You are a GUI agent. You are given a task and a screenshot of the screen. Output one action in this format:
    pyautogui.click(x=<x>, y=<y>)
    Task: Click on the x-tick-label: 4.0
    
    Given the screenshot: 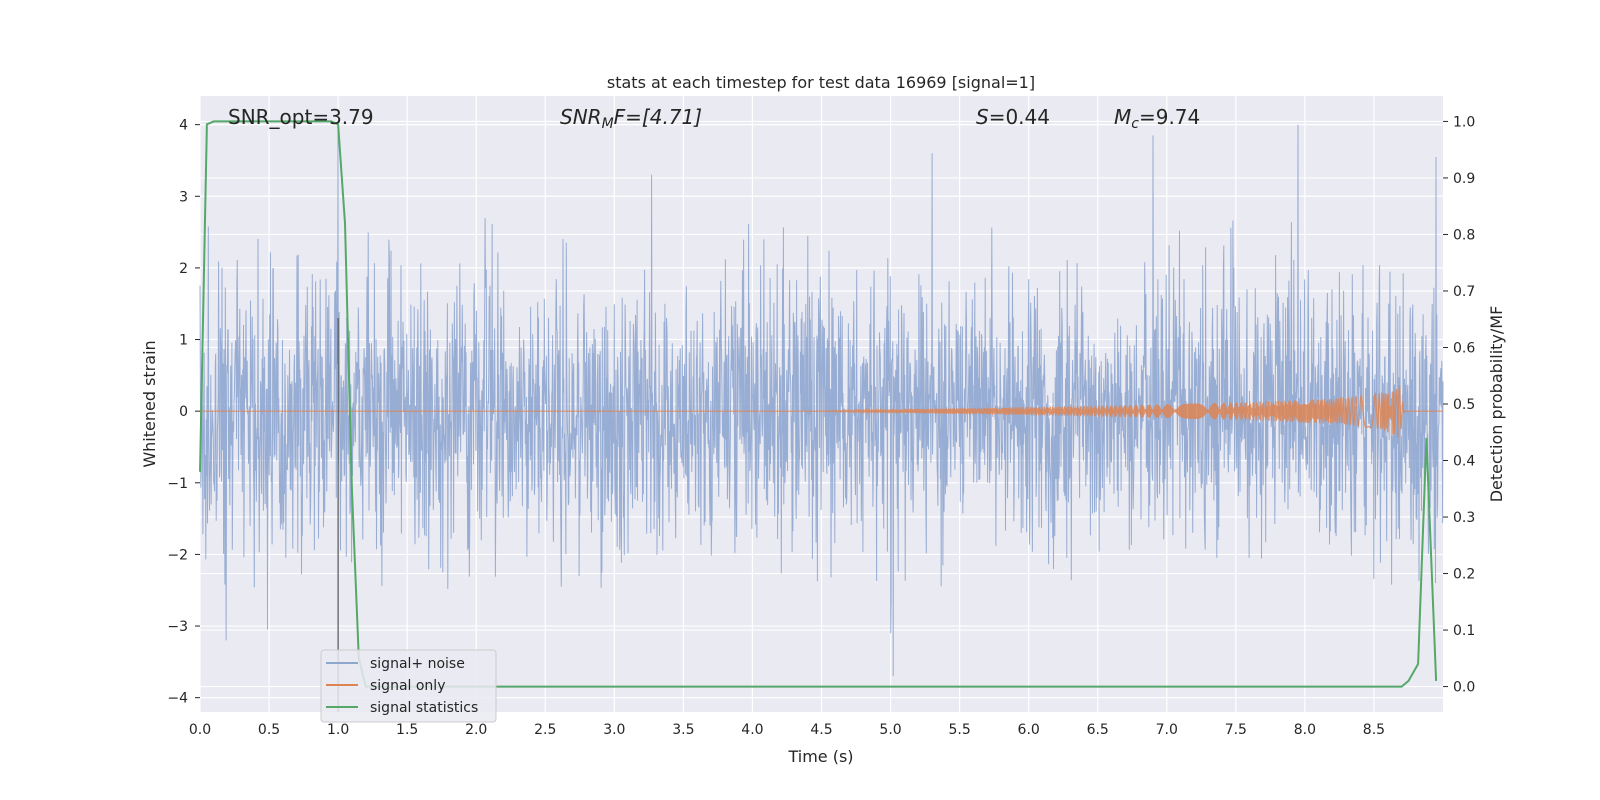 What is the action you would take?
    pyautogui.click(x=752, y=730)
    